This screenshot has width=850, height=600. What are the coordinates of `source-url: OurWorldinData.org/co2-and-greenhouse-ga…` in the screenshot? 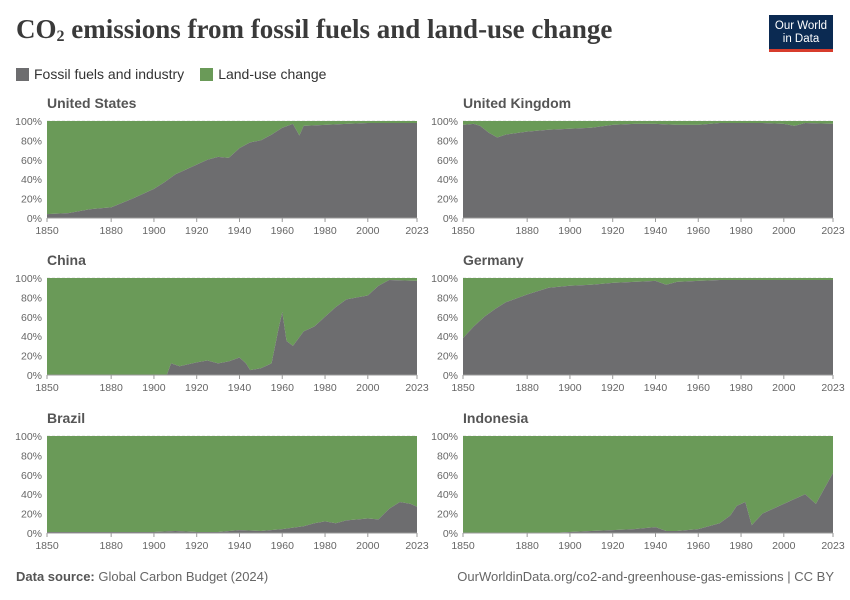 It's located at (645, 576).